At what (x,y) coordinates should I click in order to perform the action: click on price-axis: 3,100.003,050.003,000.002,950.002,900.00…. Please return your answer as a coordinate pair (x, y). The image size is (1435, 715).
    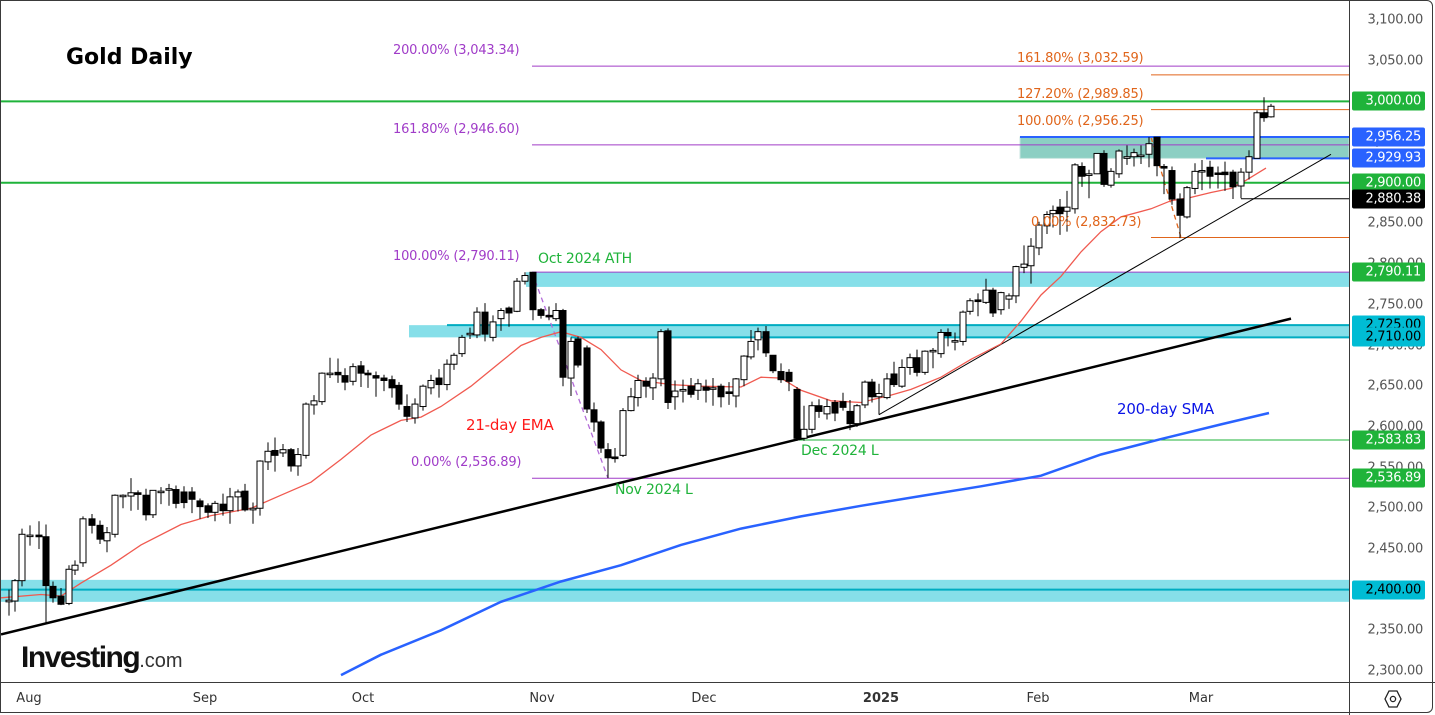
    Looking at the image, I should click on (1392, 341).